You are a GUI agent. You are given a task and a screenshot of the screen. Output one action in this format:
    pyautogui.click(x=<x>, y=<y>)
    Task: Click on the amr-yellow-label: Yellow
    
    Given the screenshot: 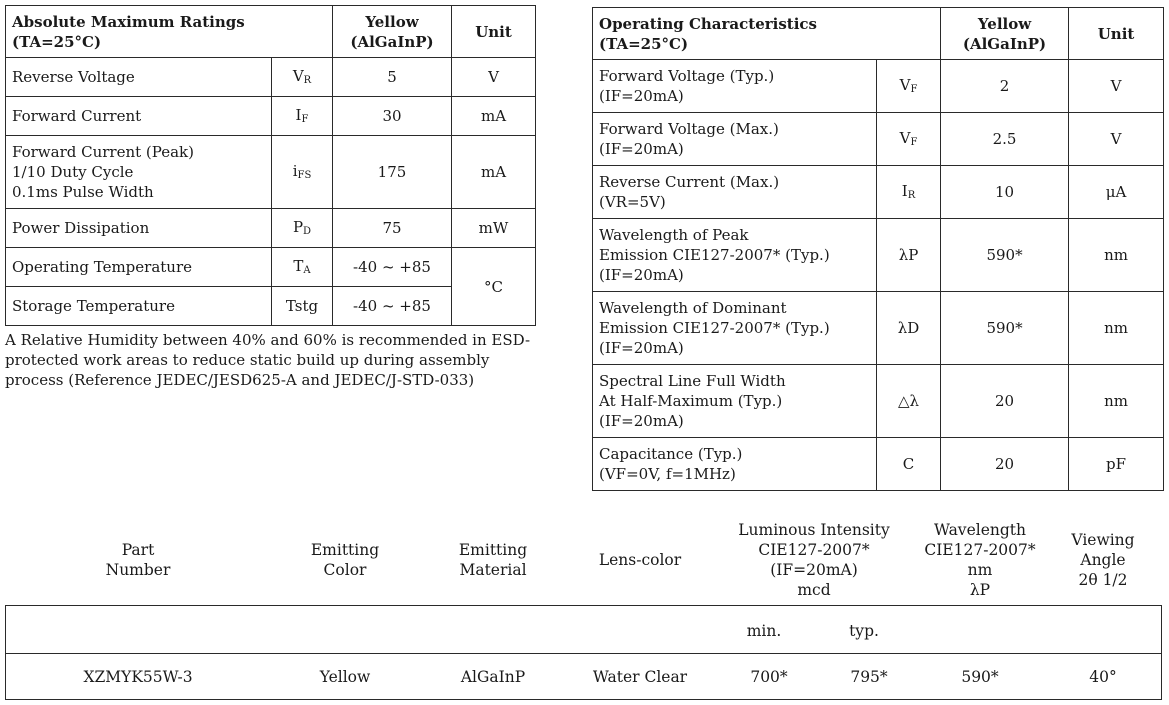 What is the action you would take?
    pyautogui.click(x=392, y=21)
    